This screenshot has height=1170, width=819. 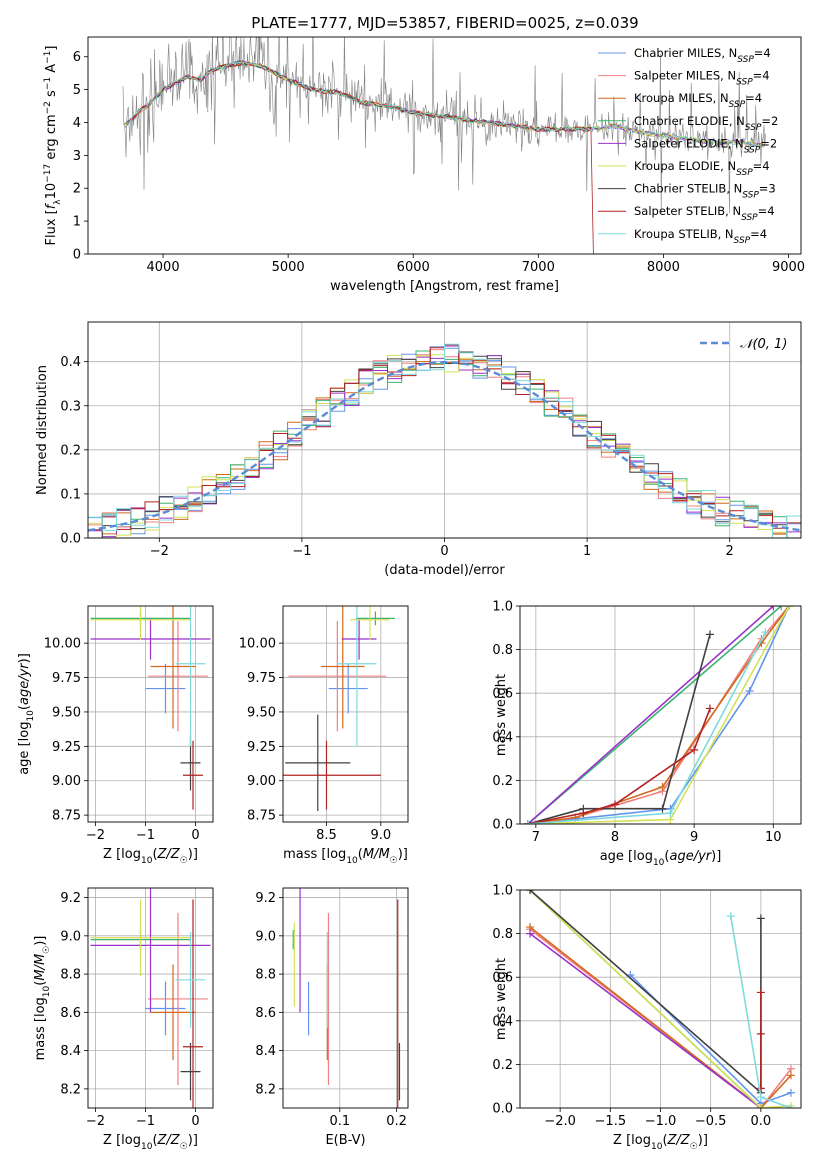 What do you see at coordinates (661, 1121) in the screenshot?
I see `massweight_vs_Z-xtick-label: −1.0` at bounding box center [661, 1121].